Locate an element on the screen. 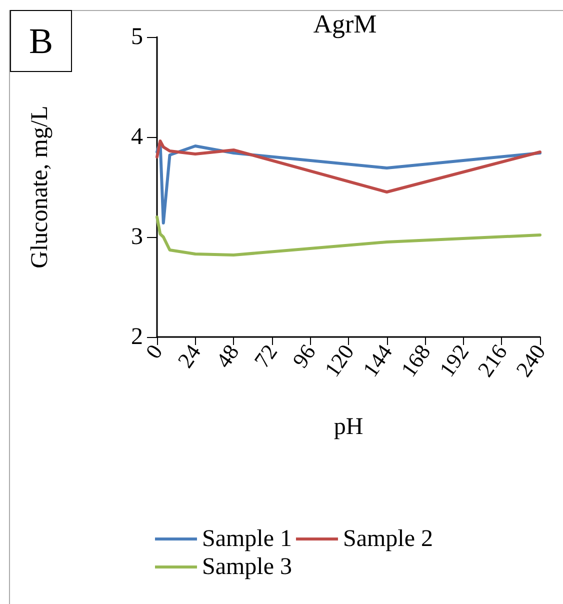 This screenshot has height=604, width=563. y-tick-label: 5 is located at coordinates (137, 37).